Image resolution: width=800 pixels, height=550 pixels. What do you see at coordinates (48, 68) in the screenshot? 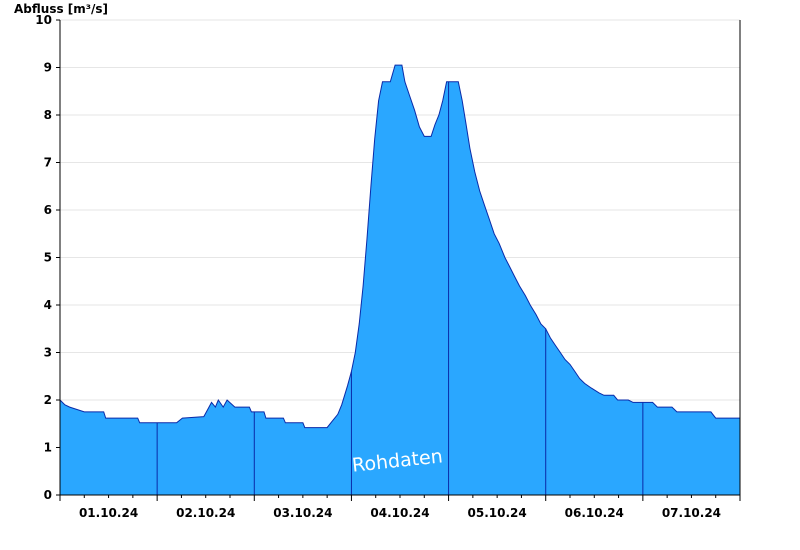
I see `y-tick-label: 9` at bounding box center [48, 68].